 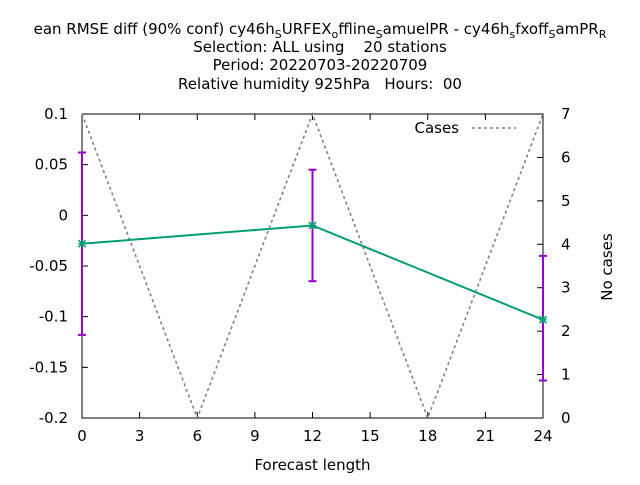 What do you see at coordinates (154, 29) in the screenshot?
I see `title-segment: ean RMSE diff (90% conf) cy46h` at bounding box center [154, 29].